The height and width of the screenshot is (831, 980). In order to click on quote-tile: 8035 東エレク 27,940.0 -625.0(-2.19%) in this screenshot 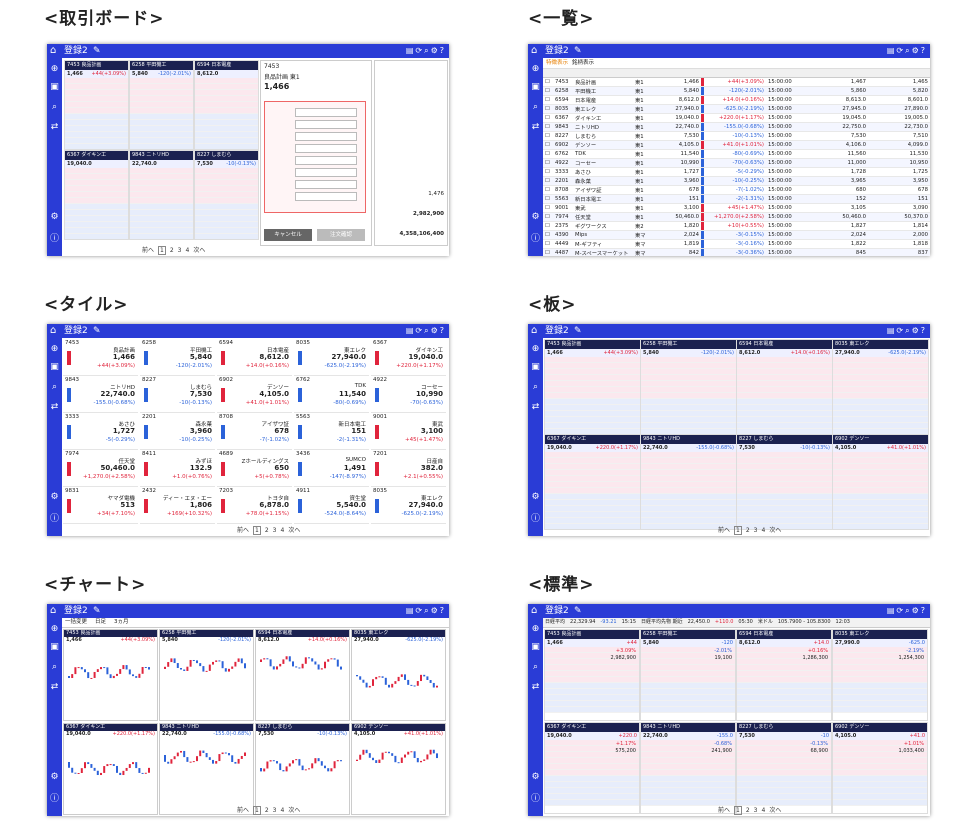, I will do `click(408, 505)`.